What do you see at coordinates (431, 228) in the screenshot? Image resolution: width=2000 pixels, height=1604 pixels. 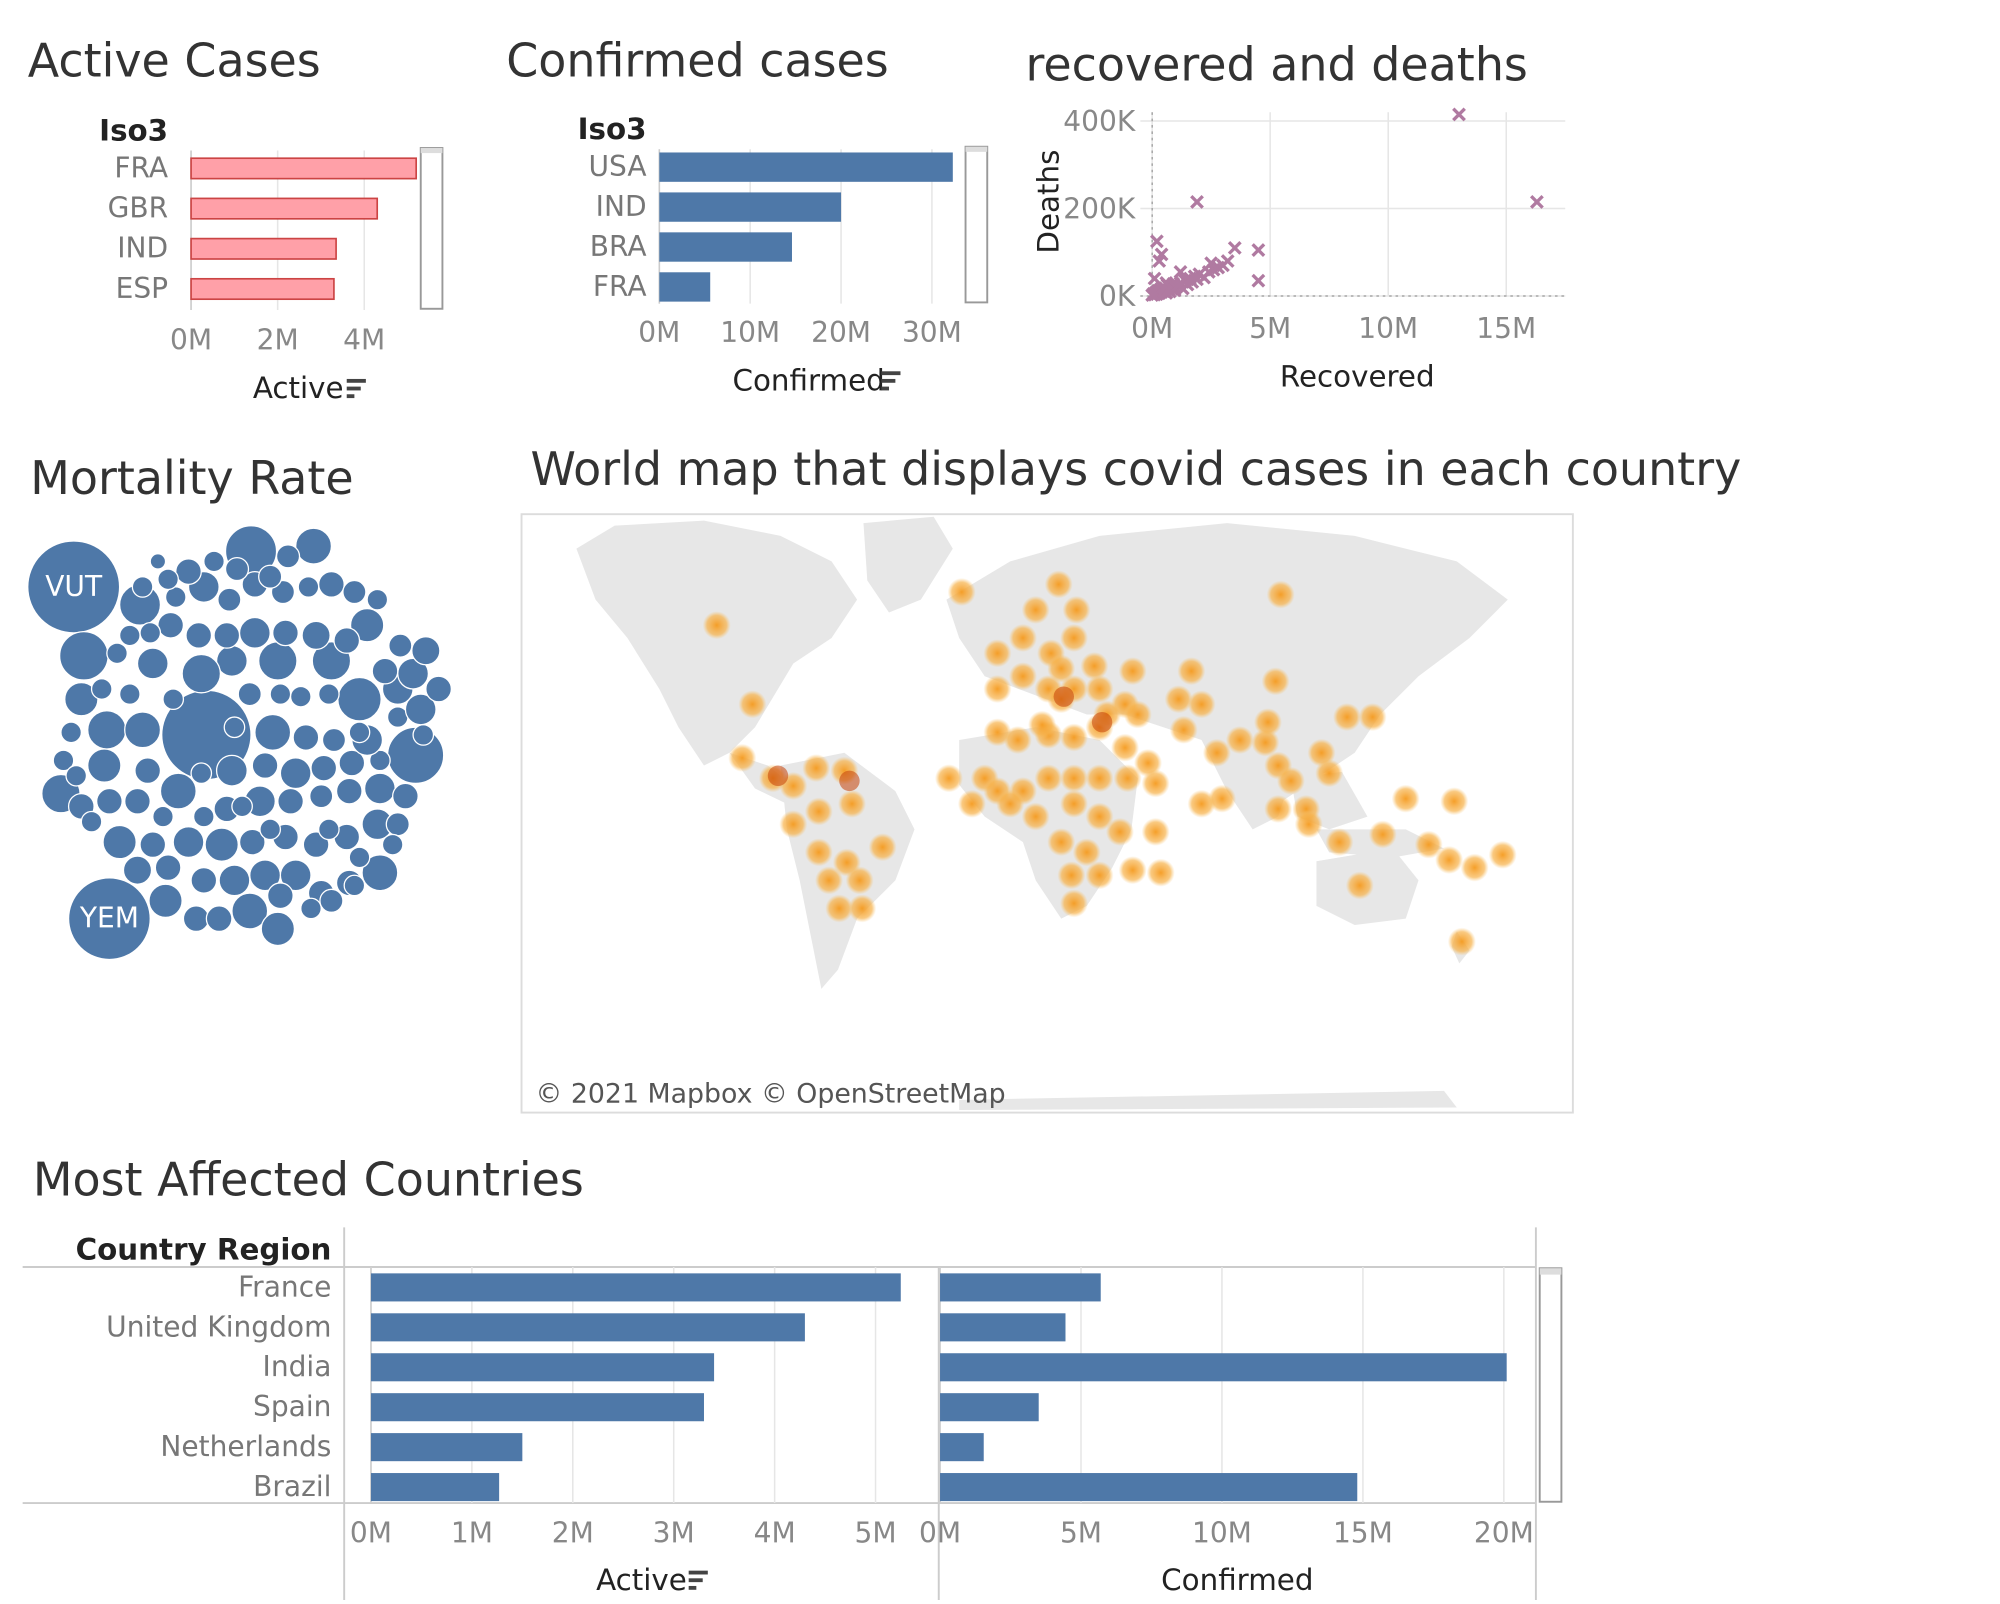 I see `active-cases-scrollbar` at bounding box center [431, 228].